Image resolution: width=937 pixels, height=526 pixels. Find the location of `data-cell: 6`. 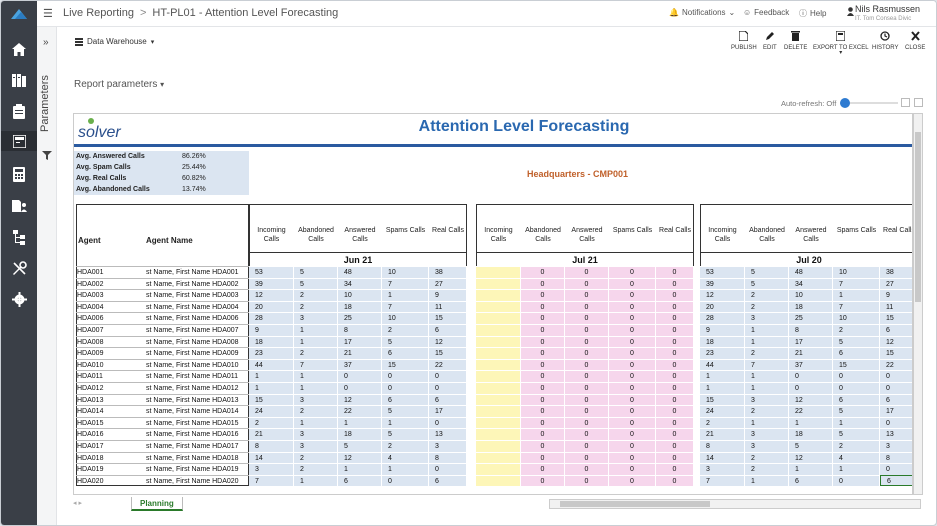

data-cell: 6 is located at coordinates (448, 330).